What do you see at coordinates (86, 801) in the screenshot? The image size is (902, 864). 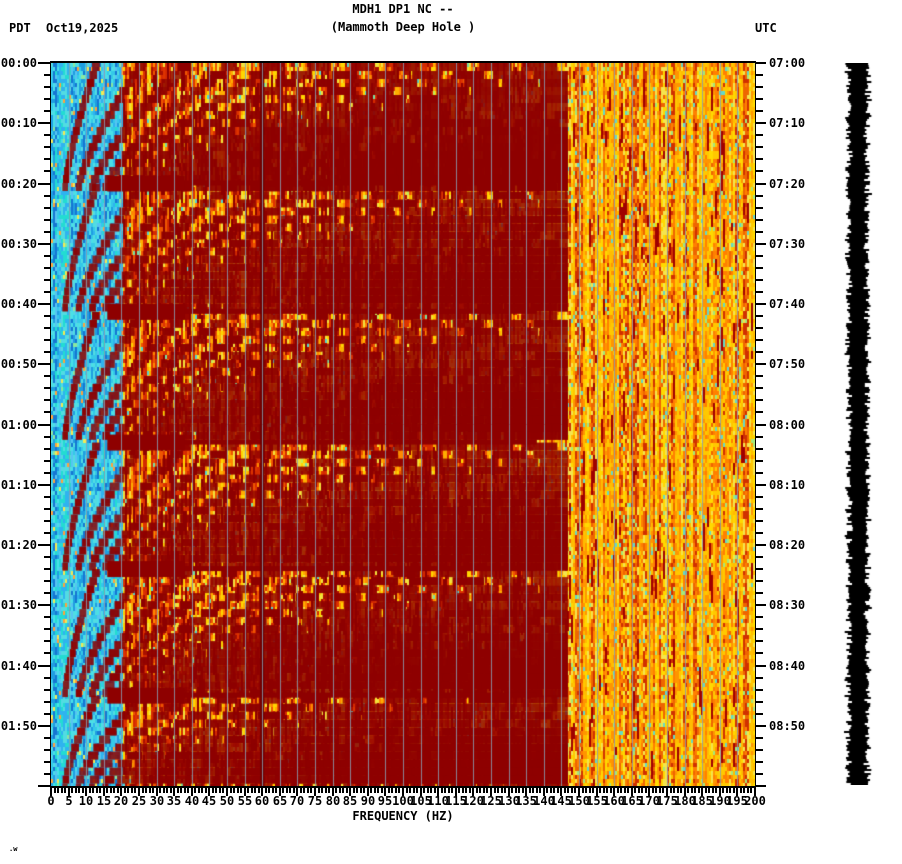 I see `x-axis-label: 10` at bounding box center [86, 801].